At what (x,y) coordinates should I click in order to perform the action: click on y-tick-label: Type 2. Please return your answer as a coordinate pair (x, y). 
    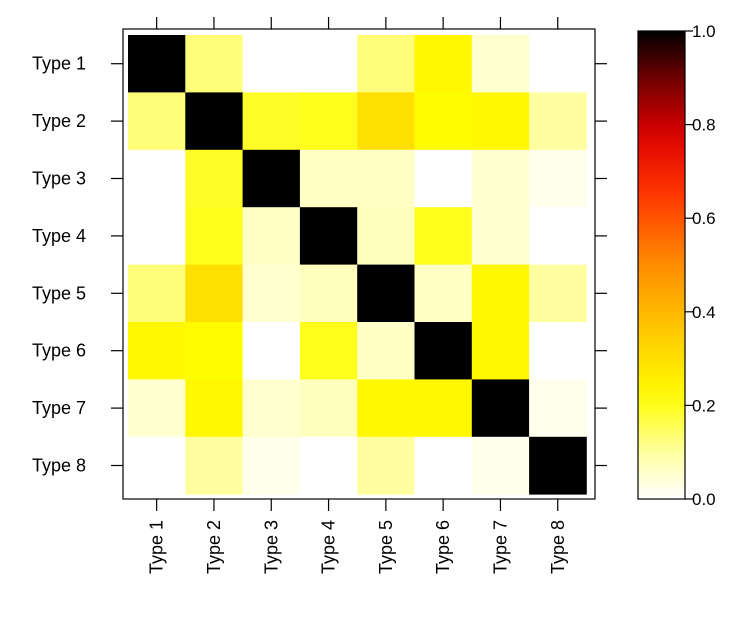
    Looking at the image, I should click on (59, 121).